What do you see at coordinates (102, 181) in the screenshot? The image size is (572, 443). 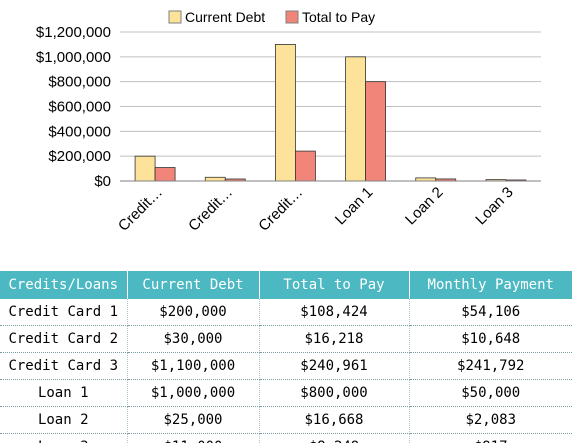 I see `y-tick-label: $0` at bounding box center [102, 181].